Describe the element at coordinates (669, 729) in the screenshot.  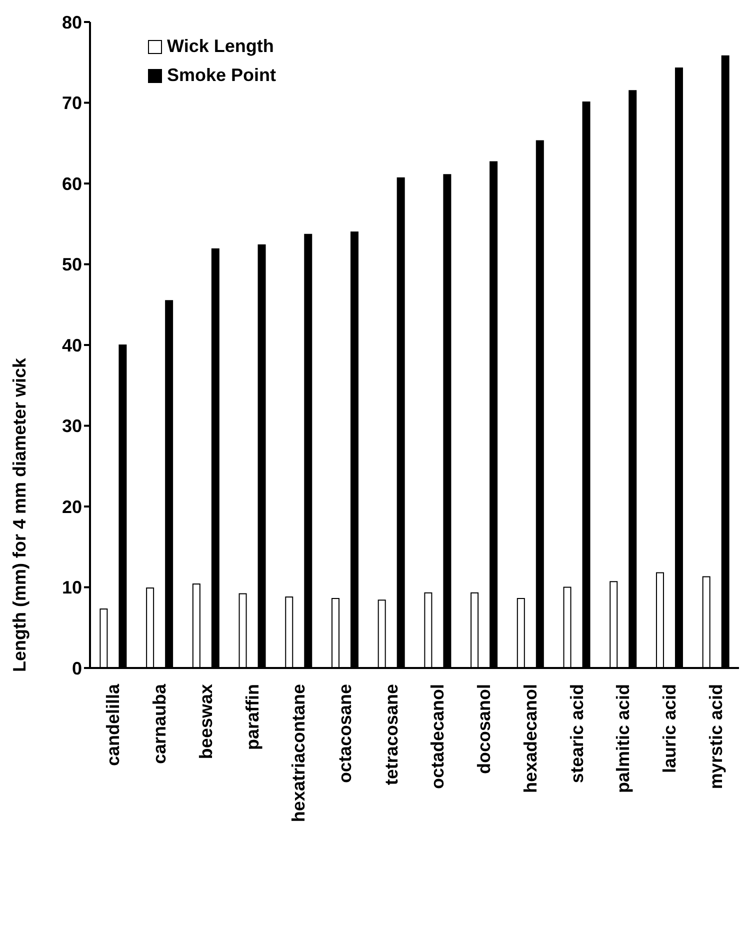
I see `x-tick-label: lauric acid` at that location.